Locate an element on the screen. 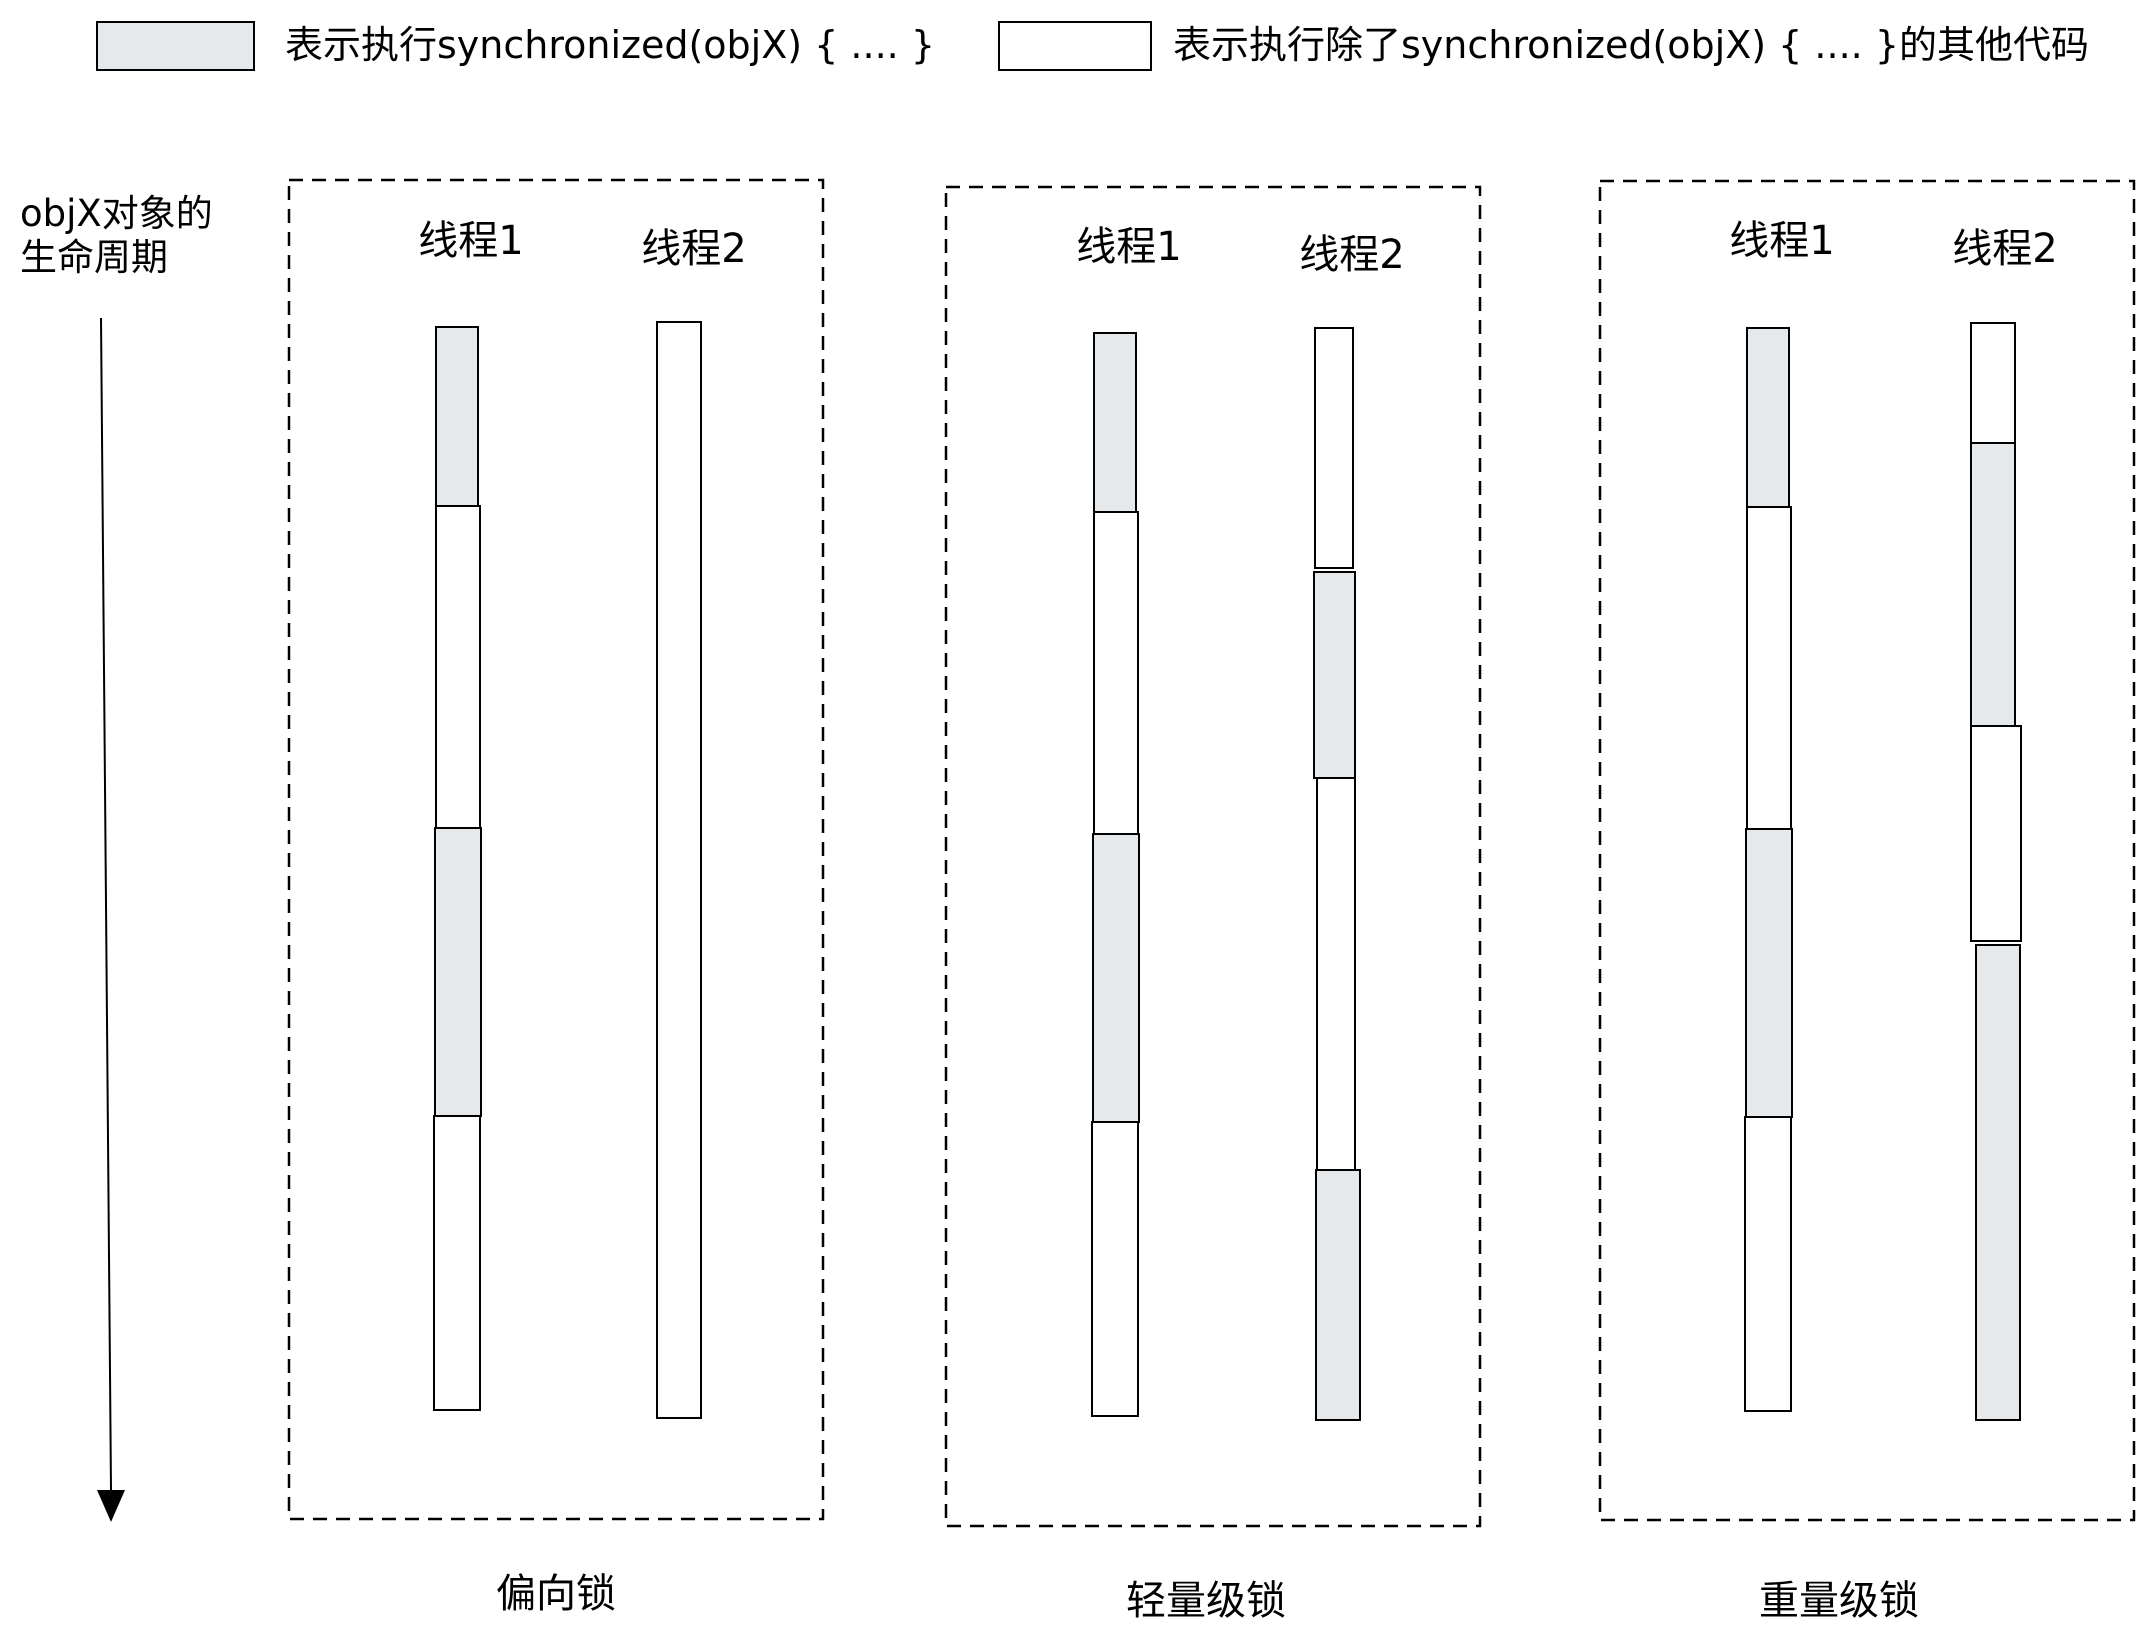 Image resolution: width=2144 pixels, height=1635 pixels. legend-other-label: 表示执行除了synchronized(objX) { .... }的其他代码 is located at coordinates (1631, 45).